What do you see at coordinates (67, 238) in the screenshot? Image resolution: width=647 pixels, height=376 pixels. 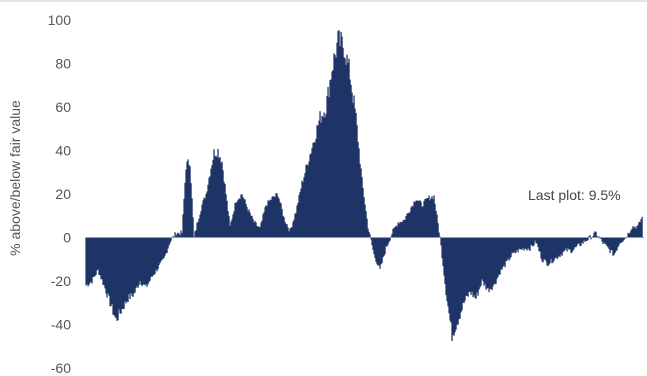 I see `y-tick-label: 0` at bounding box center [67, 238].